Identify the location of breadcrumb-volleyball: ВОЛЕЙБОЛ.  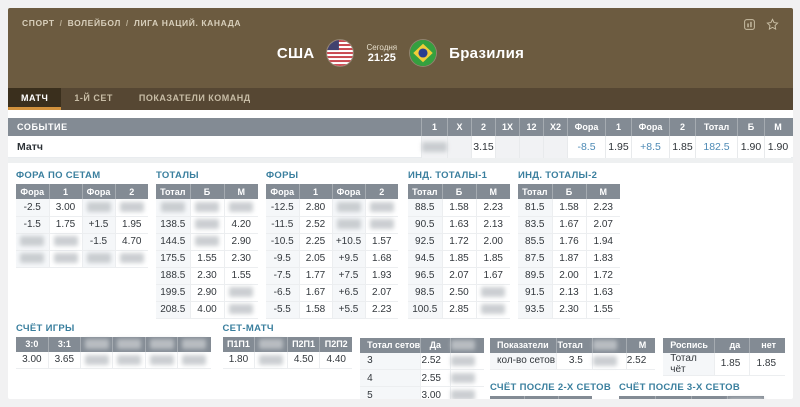
(94, 23).